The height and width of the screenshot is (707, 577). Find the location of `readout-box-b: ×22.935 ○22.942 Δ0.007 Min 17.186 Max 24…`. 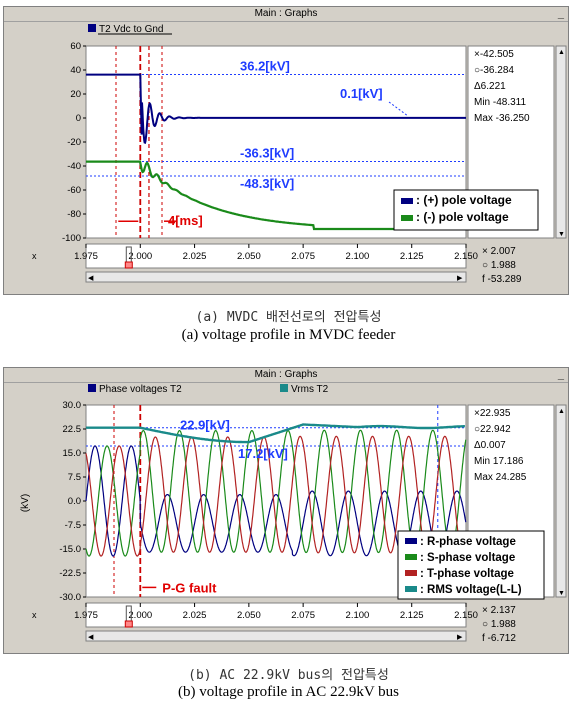

readout-box-b: ×22.935 ○22.942 Δ0.007 Min 17.186 Max 24… is located at coordinates (500, 446).